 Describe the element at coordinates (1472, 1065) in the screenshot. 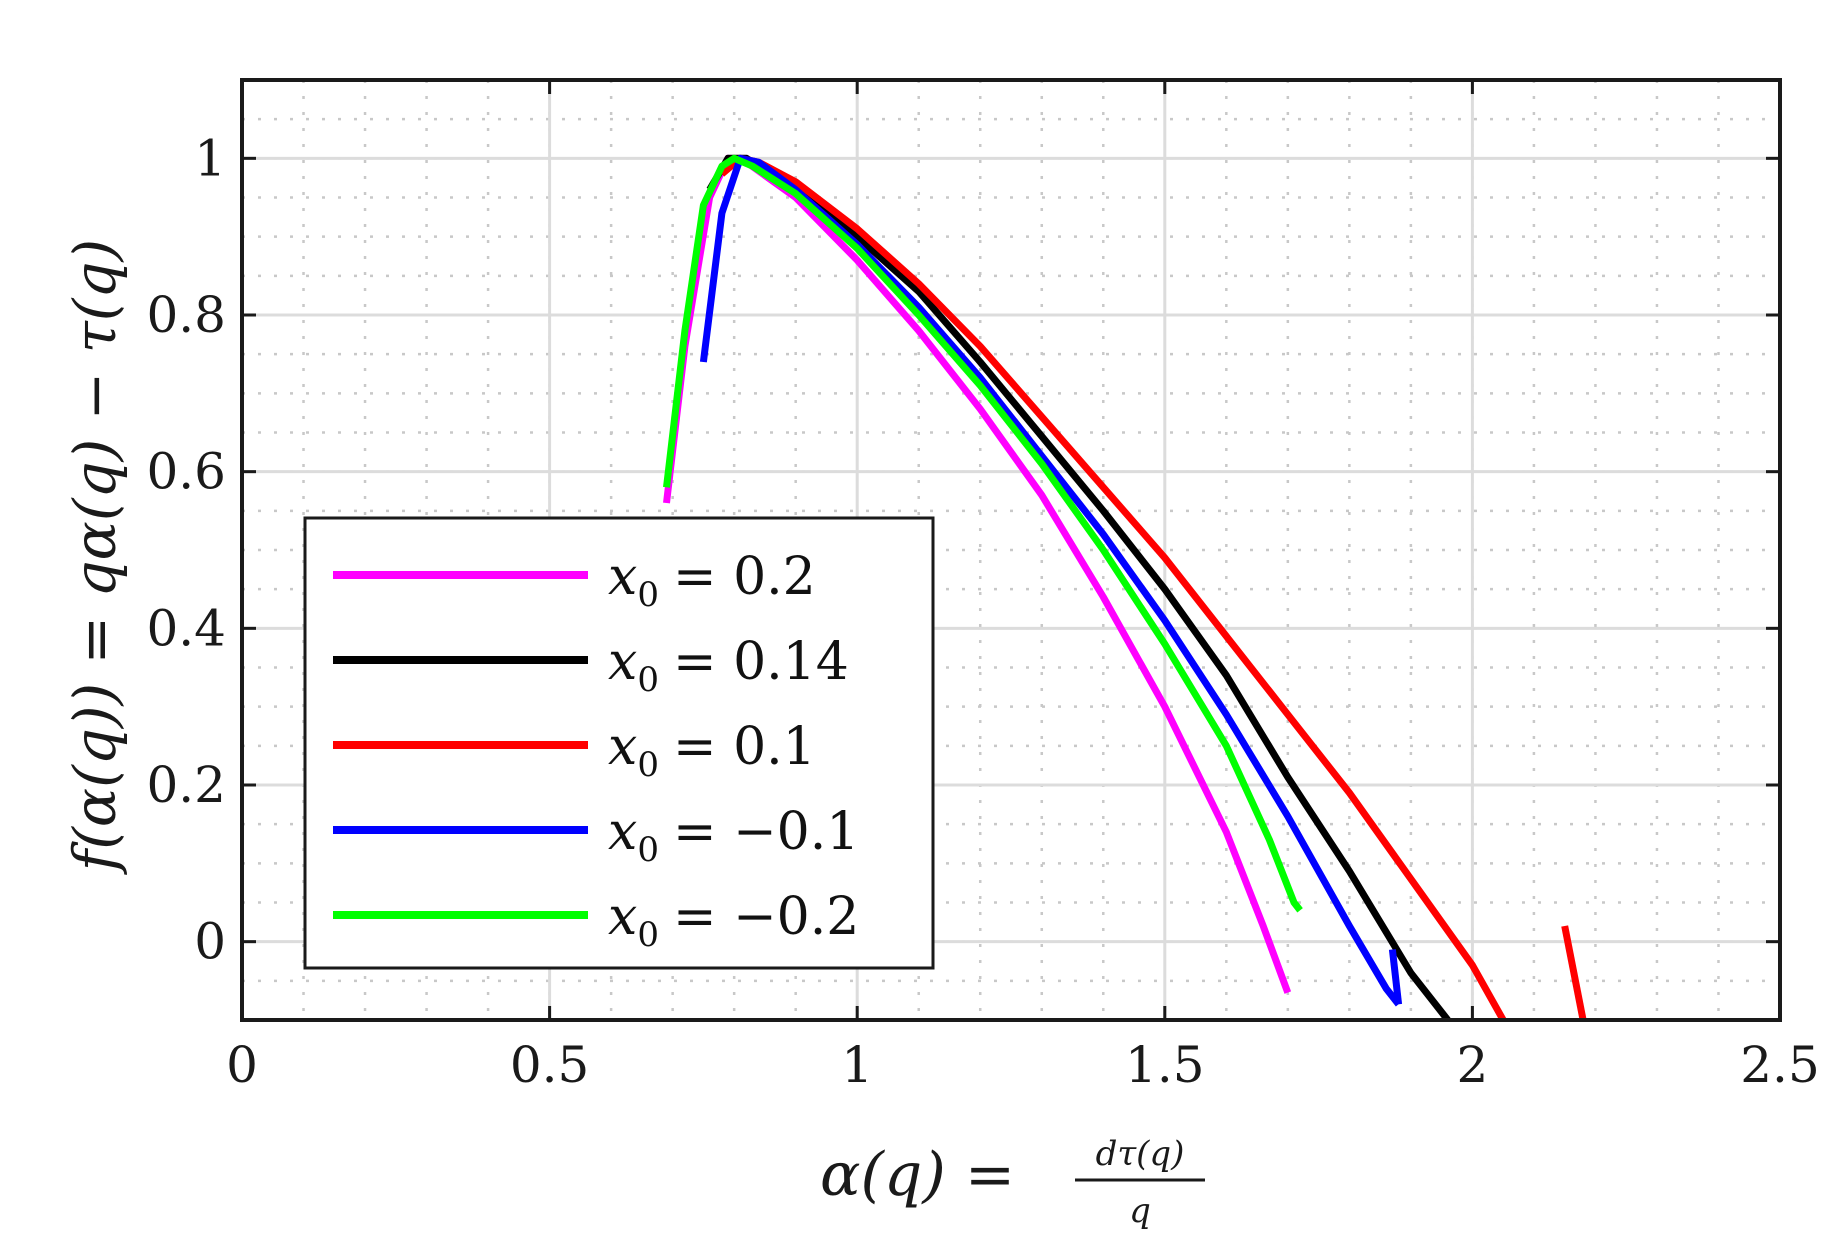

I see `x-tick-label: 2` at that location.